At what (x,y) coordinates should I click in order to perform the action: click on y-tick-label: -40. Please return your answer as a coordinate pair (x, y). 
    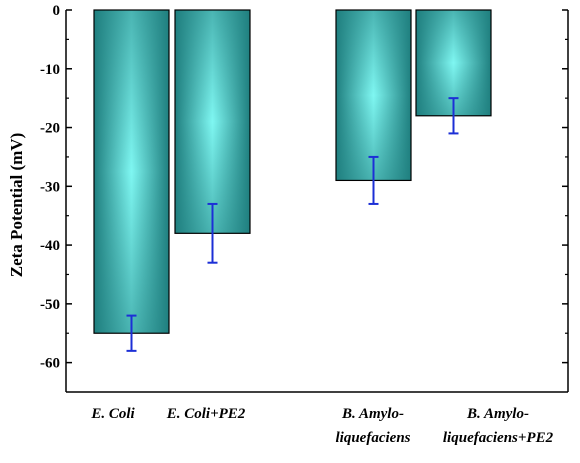
    Looking at the image, I should click on (50, 246).